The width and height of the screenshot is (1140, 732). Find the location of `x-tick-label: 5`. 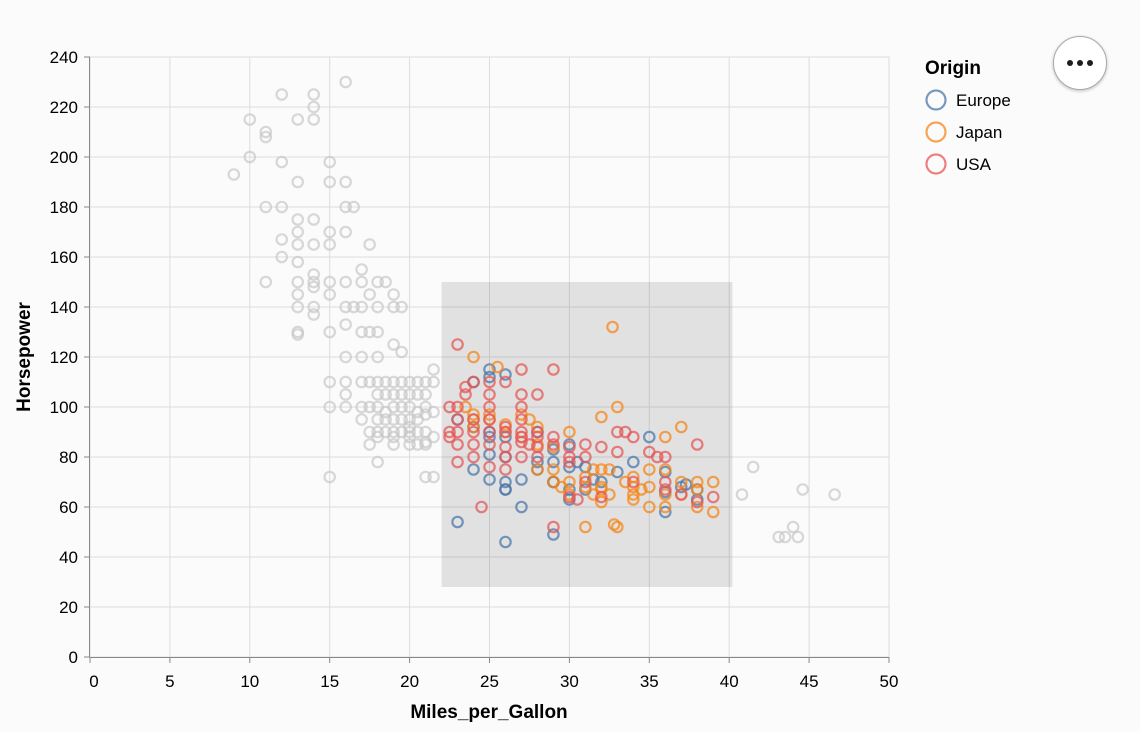

x-tick-label: 5 is located at coordinates (169, 681).